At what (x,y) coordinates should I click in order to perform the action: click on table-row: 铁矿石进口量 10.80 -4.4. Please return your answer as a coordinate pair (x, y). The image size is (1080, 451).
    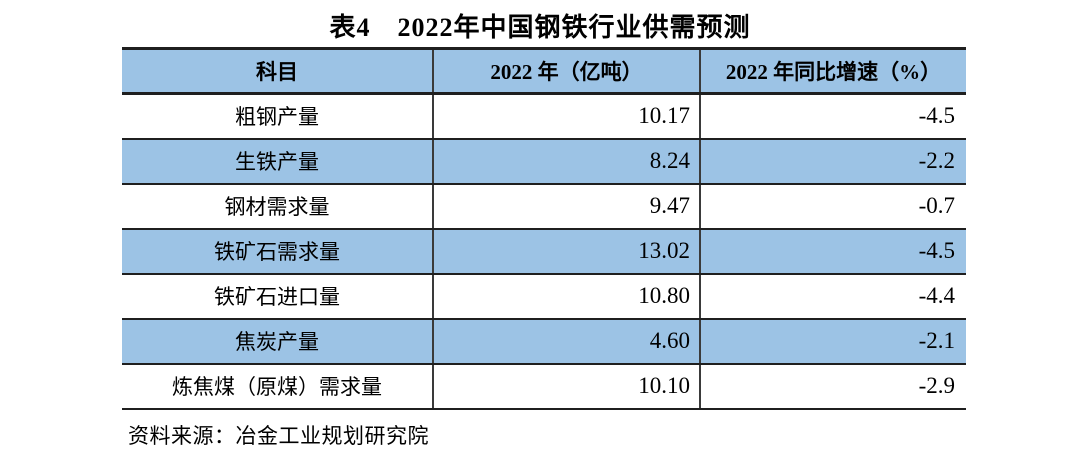
    Looking at the image, I should click on (544, 296).